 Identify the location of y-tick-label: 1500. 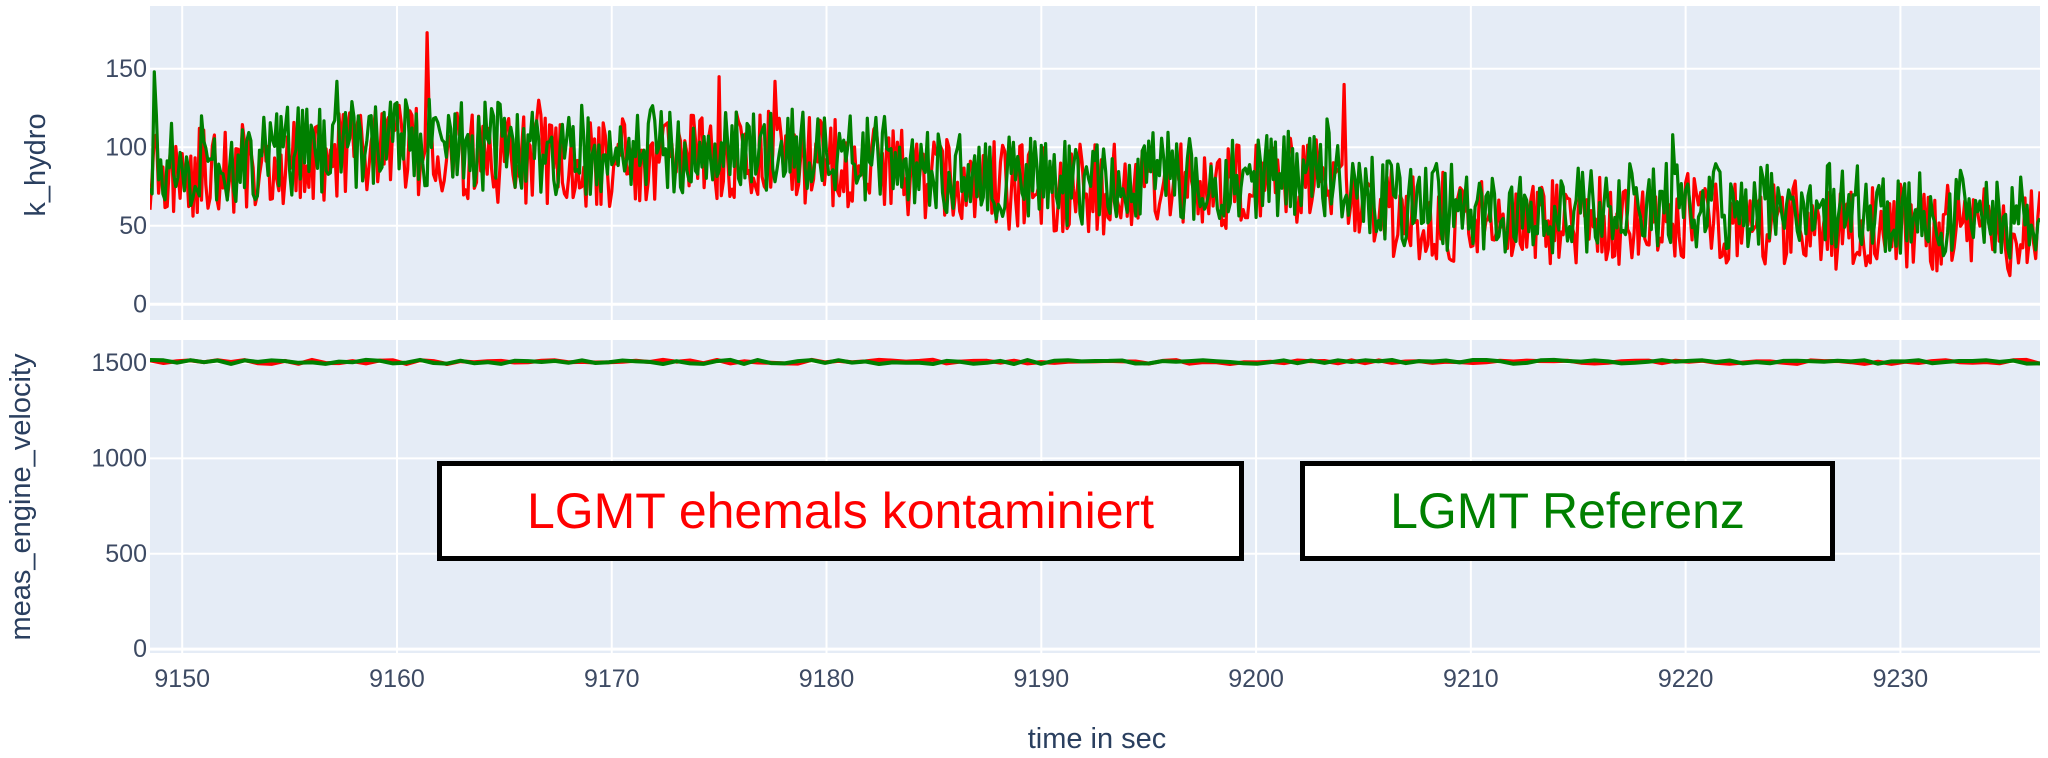
(119, 363).